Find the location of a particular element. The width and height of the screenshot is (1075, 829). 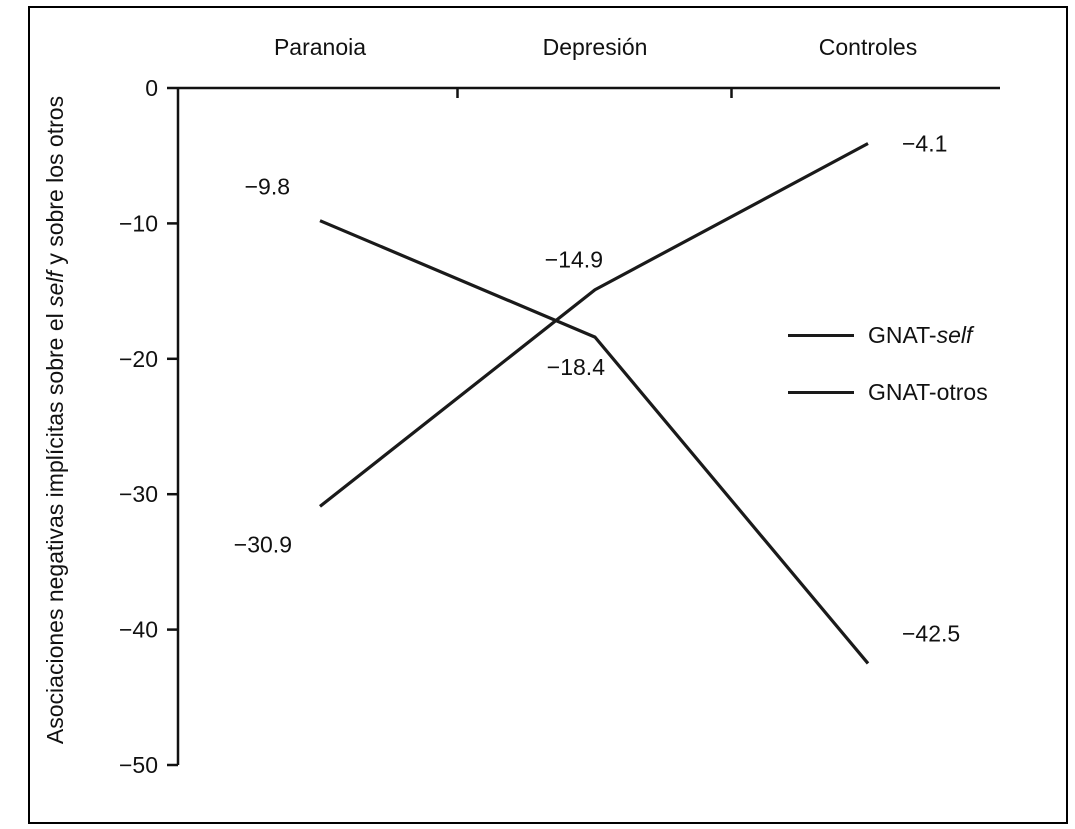

legend-item-gnat-self: GNAT-self is located at coordinates (888, 335).